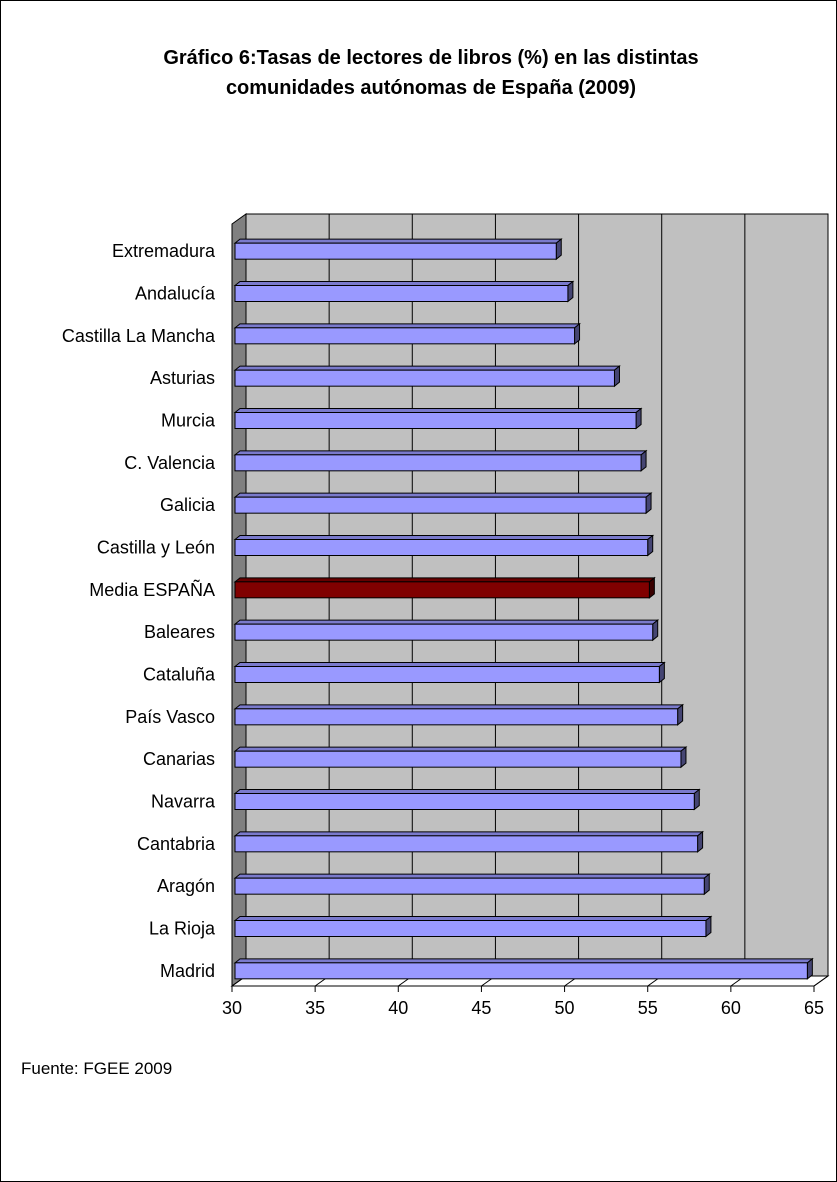  Describe the element at coordinates (179, 759) in the screenshot. I see `category-label: Canarias` at that location.